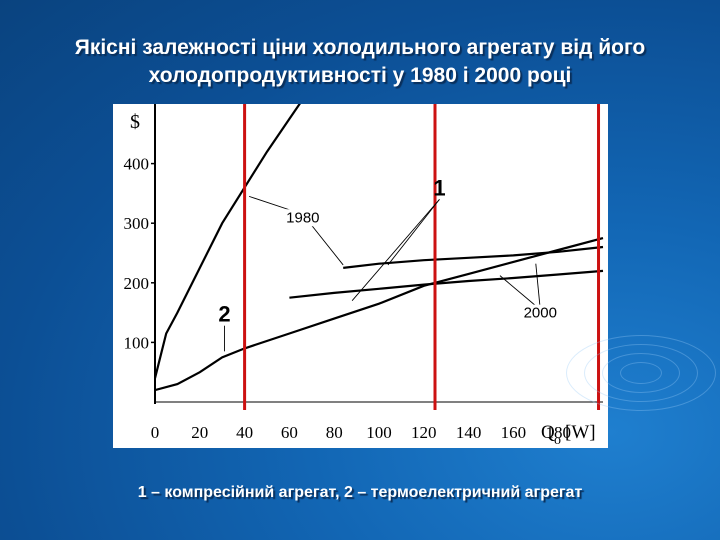 This screenshot has width=720, height=540. I want to click on y-tick-label: 100, so click(137, 342).